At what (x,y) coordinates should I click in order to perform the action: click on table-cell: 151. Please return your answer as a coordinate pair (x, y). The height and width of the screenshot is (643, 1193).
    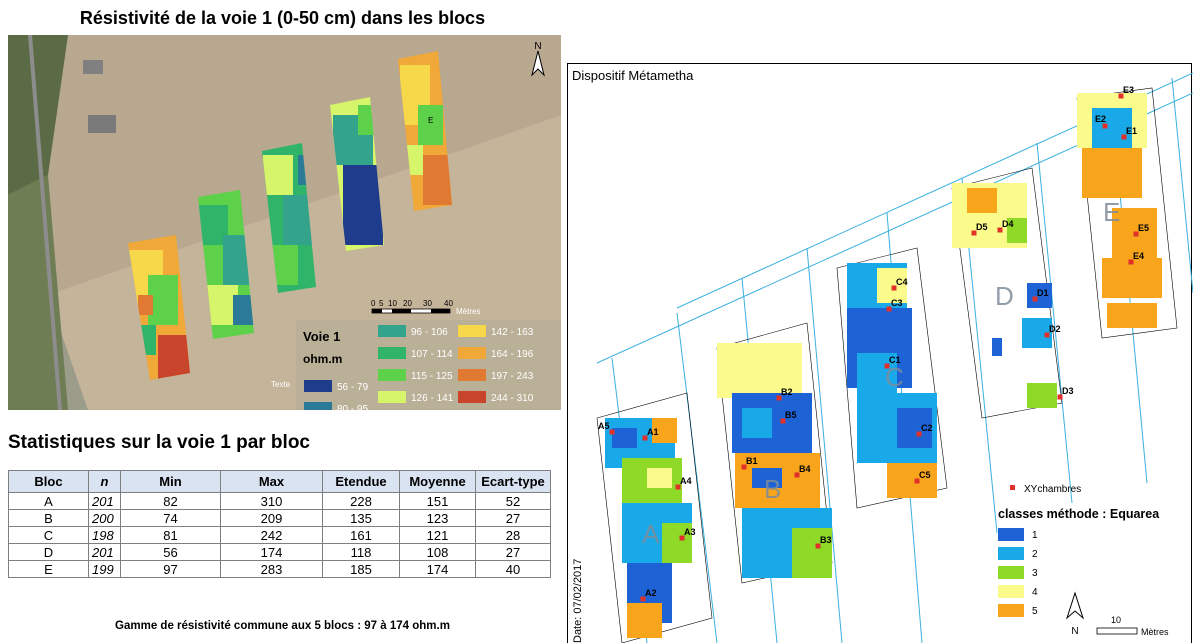
    Looking at the image, I should click on (437, 501).